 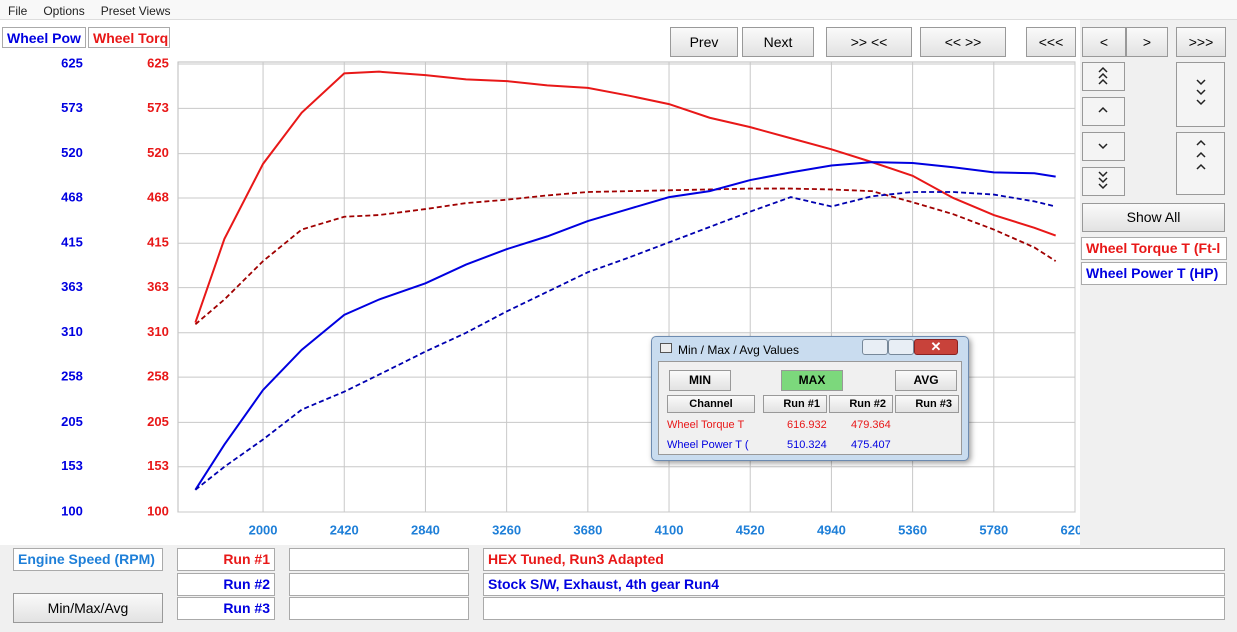 I want to click on y-tick-label: 205, so click(x=72, y=421).